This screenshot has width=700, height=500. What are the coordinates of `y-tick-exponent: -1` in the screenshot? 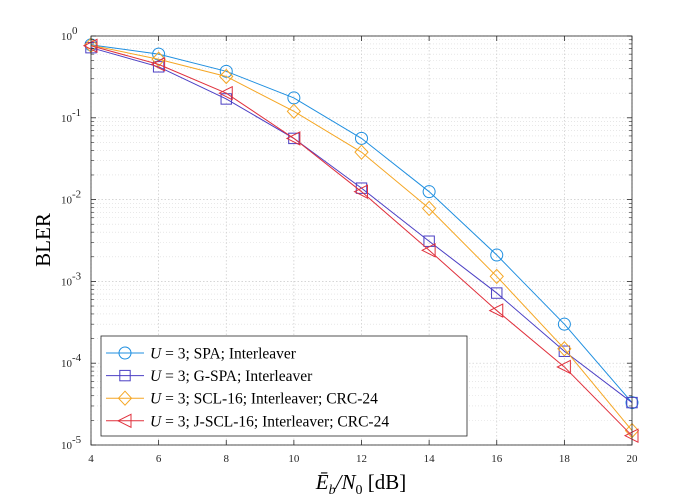 It's located at (76, 113).